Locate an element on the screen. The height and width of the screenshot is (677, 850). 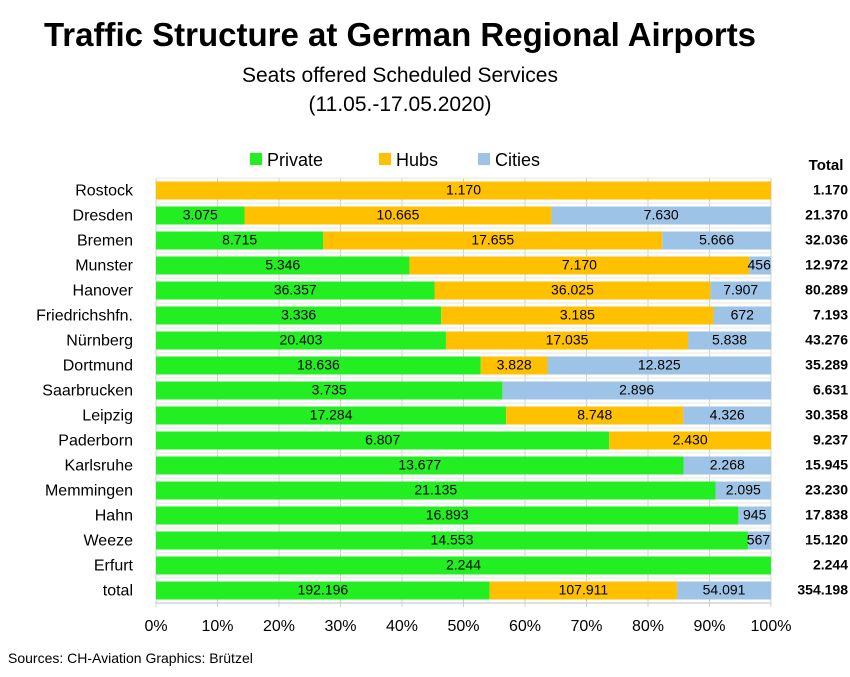
data-label: 18.636 is located at coordinates (318, 365).